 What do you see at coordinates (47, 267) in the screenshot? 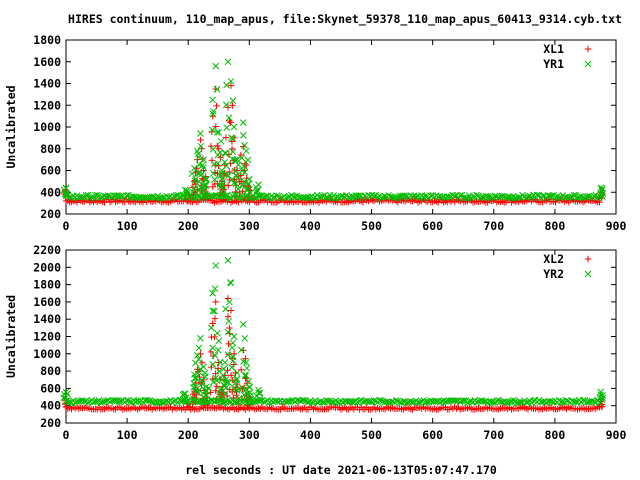
I see `y-tick-label: 2000` at bounding box center [47, 267].